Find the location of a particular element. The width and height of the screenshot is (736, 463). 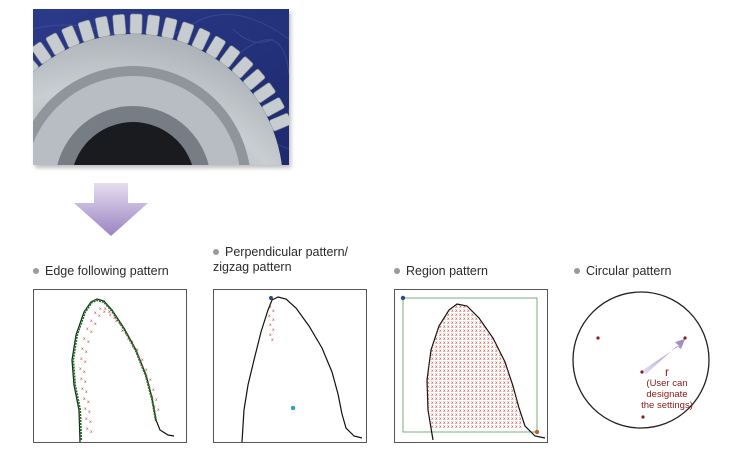

perpendicular-pattern-label: Perpendicular pattern/ zigzag pattern is located at coordinates (280, 259).